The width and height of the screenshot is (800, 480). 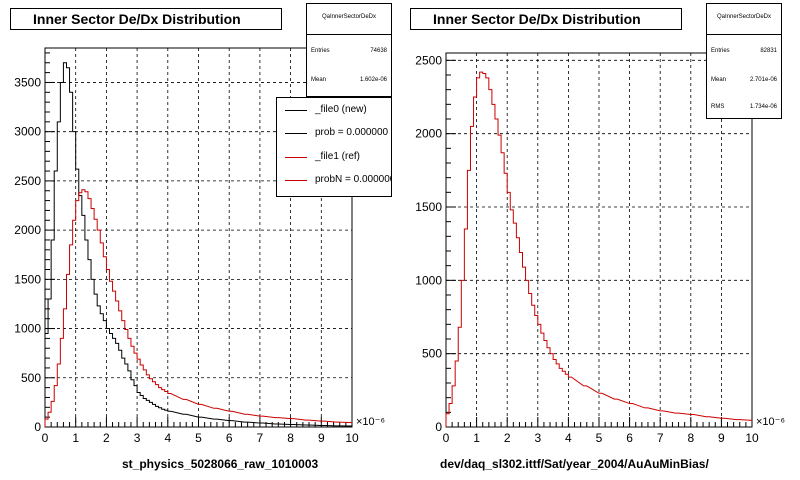 I want to click on left-stats-entries-label: Entries, so click(x=320, y=51).